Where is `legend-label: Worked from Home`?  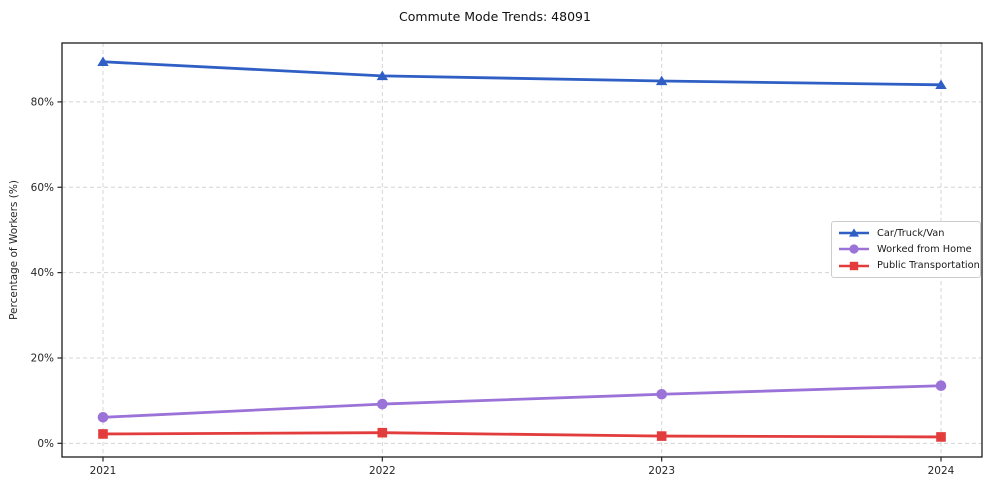 legend-label: Worked from Home is located at coordinates (924, 249).